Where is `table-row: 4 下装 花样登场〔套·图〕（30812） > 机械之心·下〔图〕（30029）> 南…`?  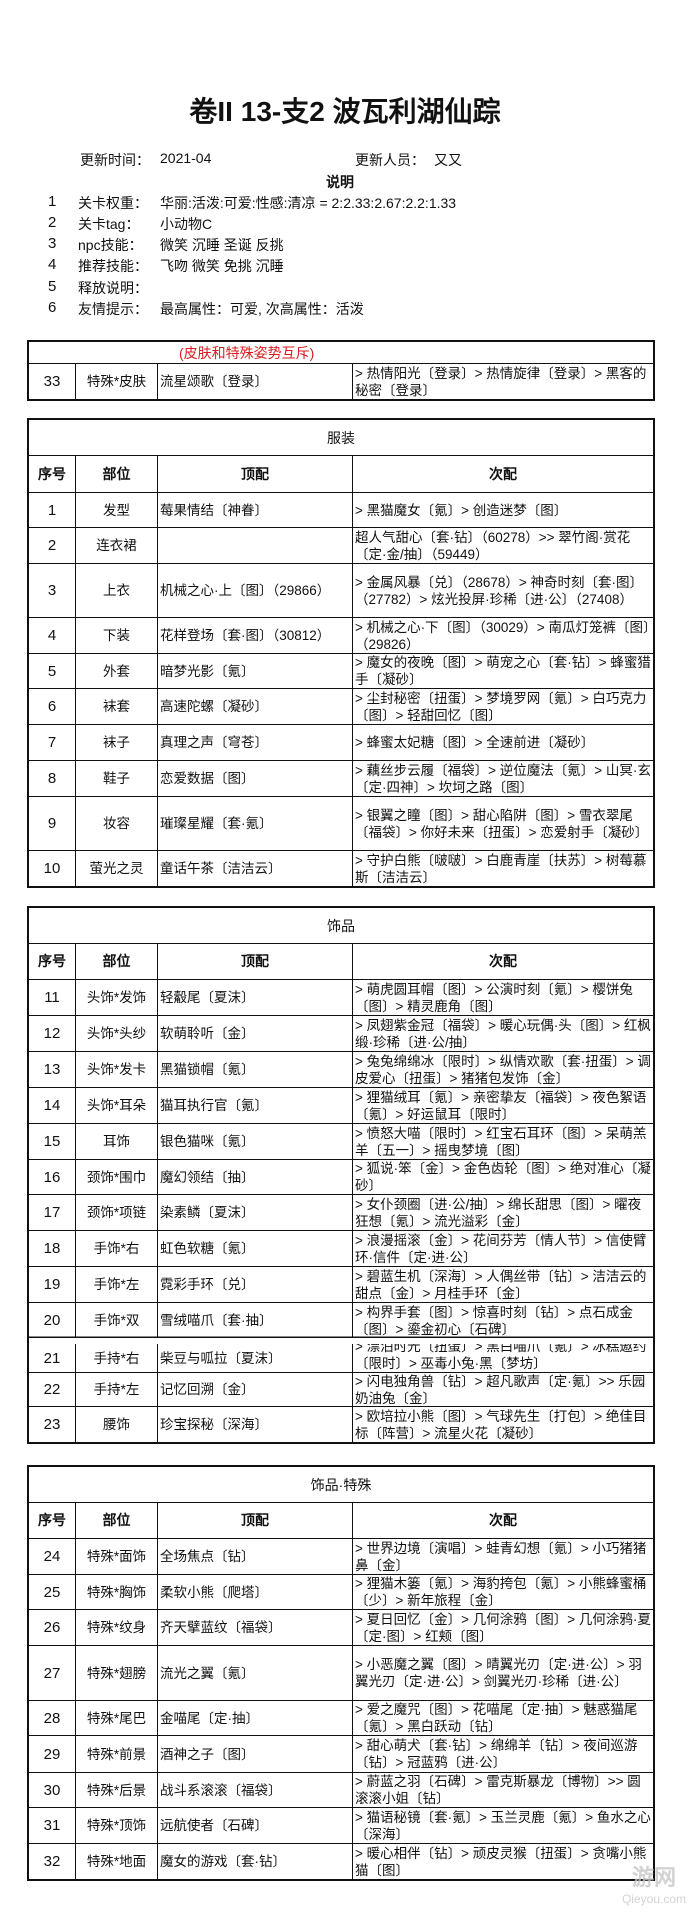 table-row: 4 下装 花样登场〔套·图〕（30812） > 机械之心·下〔图〕（30029）> 南… is located at coordinates (341, 635).